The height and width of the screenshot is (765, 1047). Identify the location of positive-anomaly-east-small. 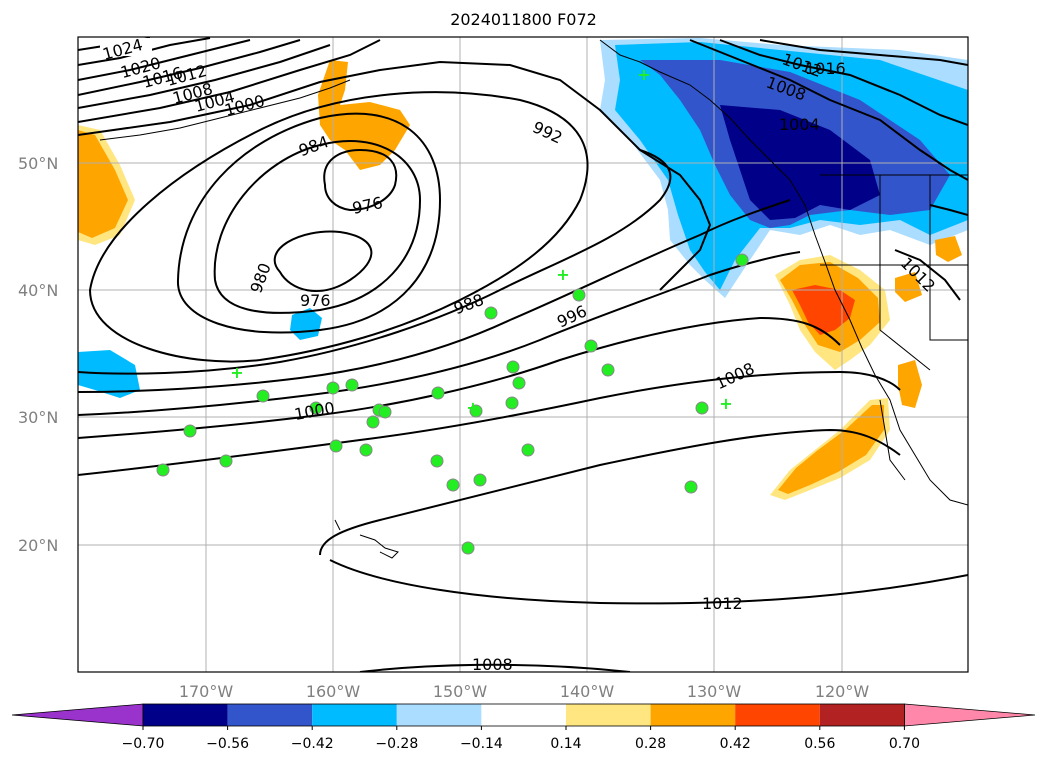
(910, 384).